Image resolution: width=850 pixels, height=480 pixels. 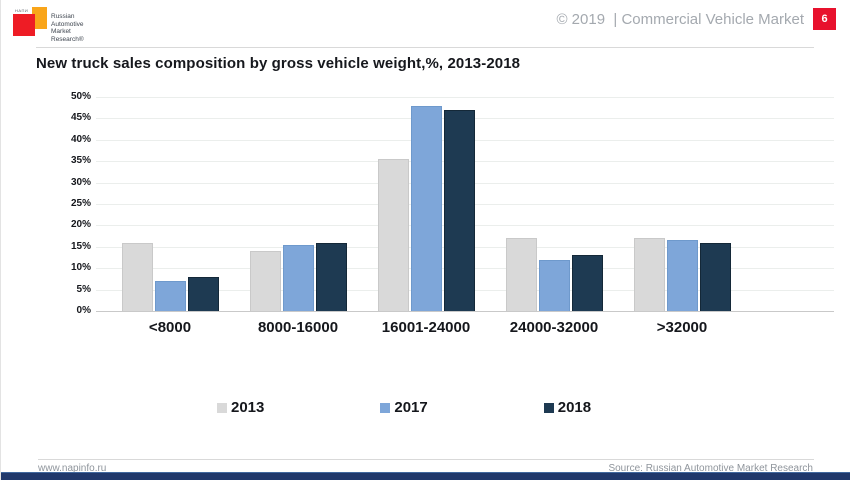 I want to click on legend-item-2017: 2017, so click(x=404, y=407).